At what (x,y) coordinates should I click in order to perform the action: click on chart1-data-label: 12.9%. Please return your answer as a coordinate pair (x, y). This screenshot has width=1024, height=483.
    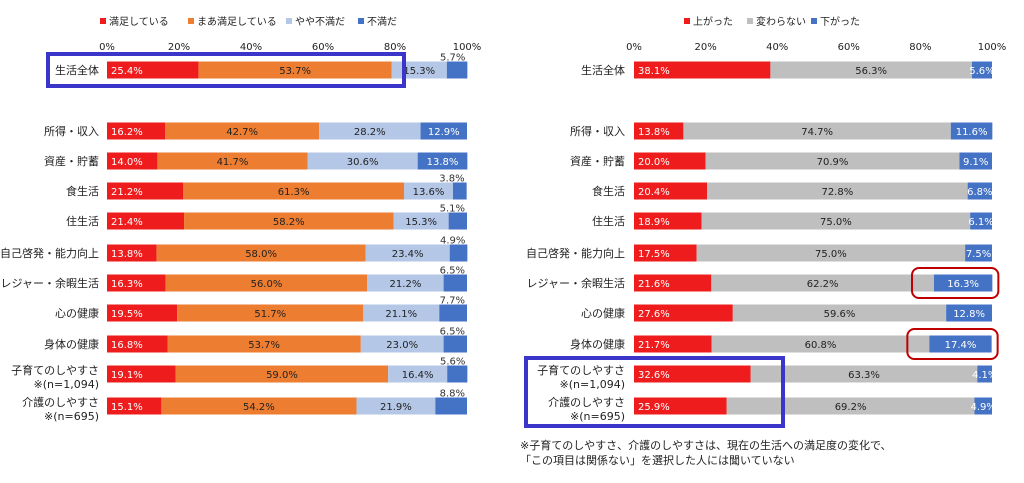
    Looking at the image, I should click on (444, 132).